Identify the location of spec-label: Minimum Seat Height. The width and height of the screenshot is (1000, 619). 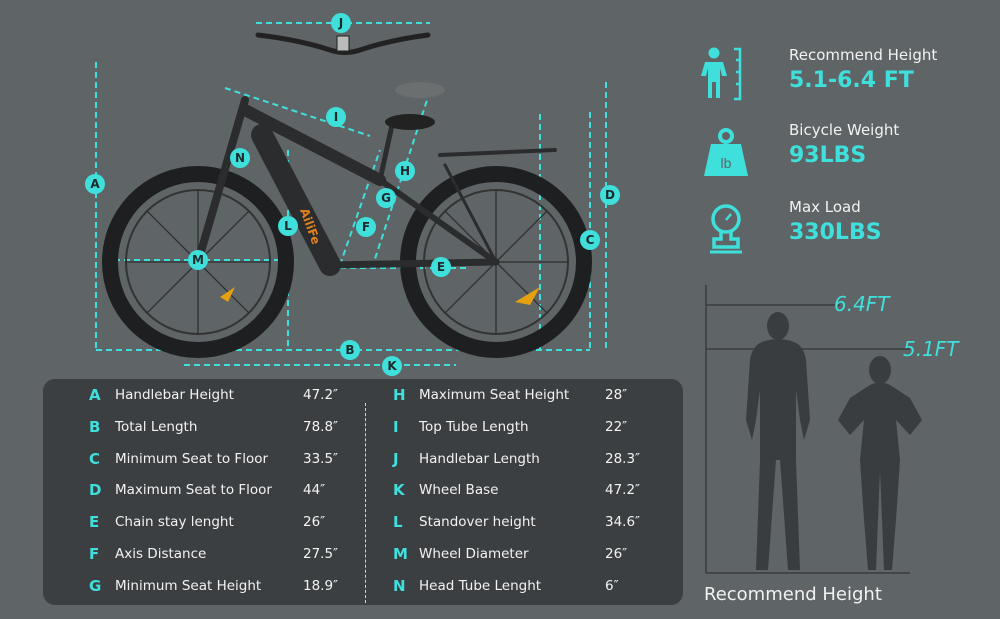
(188, 586).